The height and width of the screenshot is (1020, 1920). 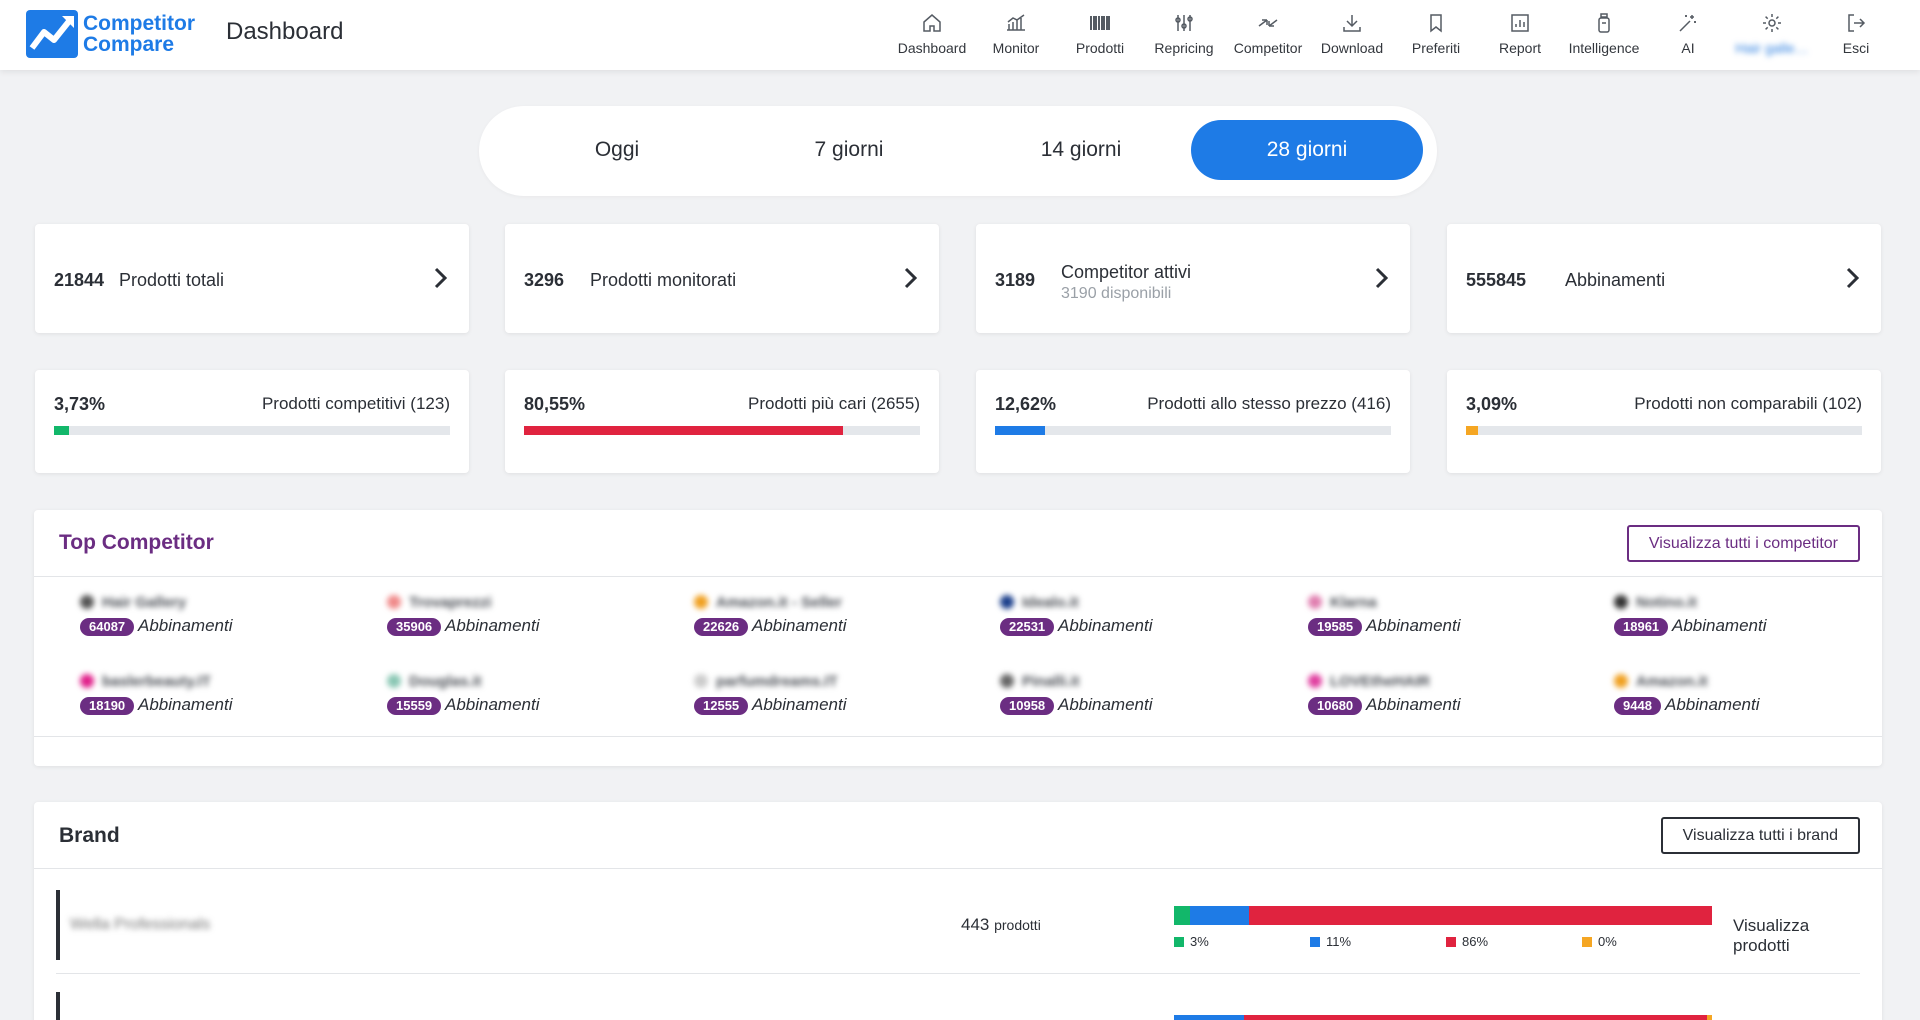 I want to click on report-icon, so click(x=1520, y=23).